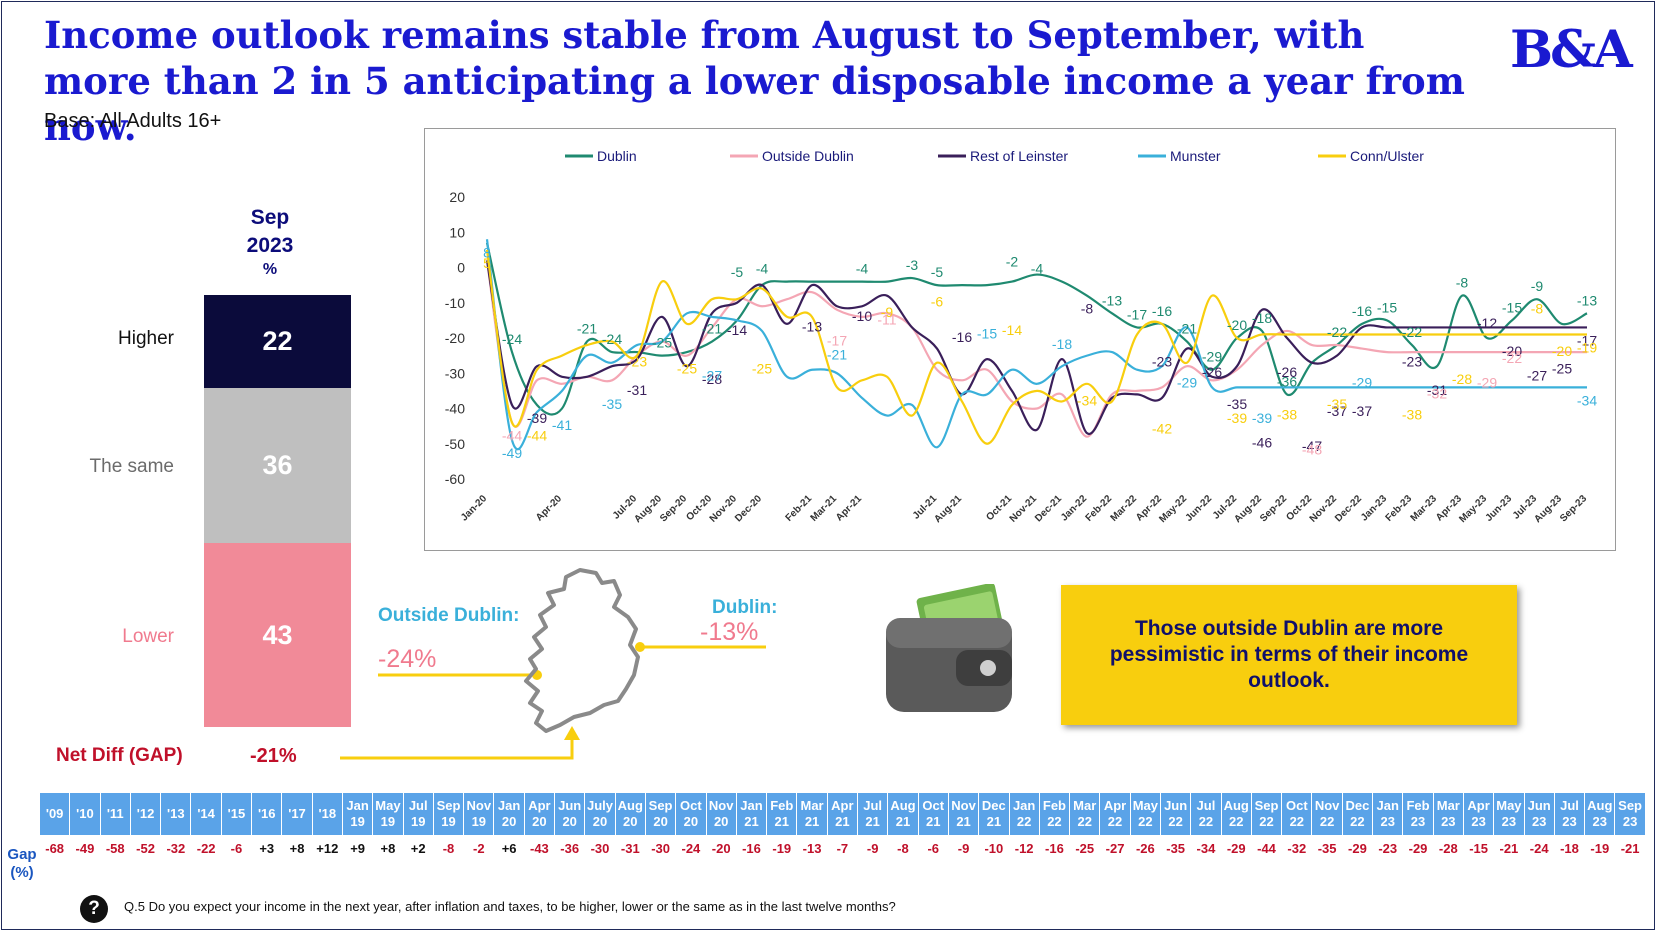 Image resolution: width=1658 pixels, height=933 pixels. I want to click on gap-value-cell: -2, so click(479, 848).